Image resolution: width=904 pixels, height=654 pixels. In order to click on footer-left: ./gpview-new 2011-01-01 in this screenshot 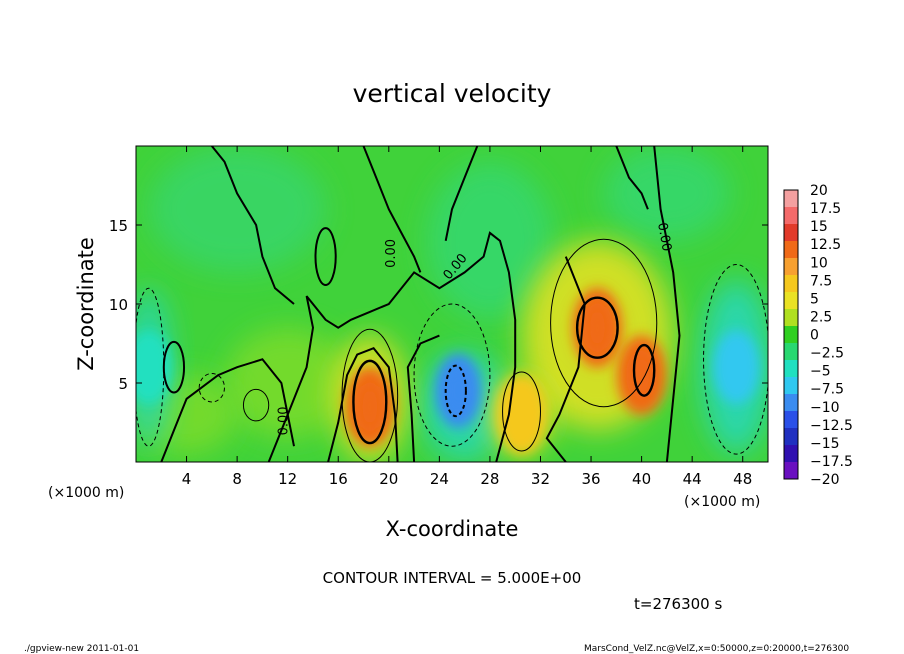, I will do `click(81, 649)`.